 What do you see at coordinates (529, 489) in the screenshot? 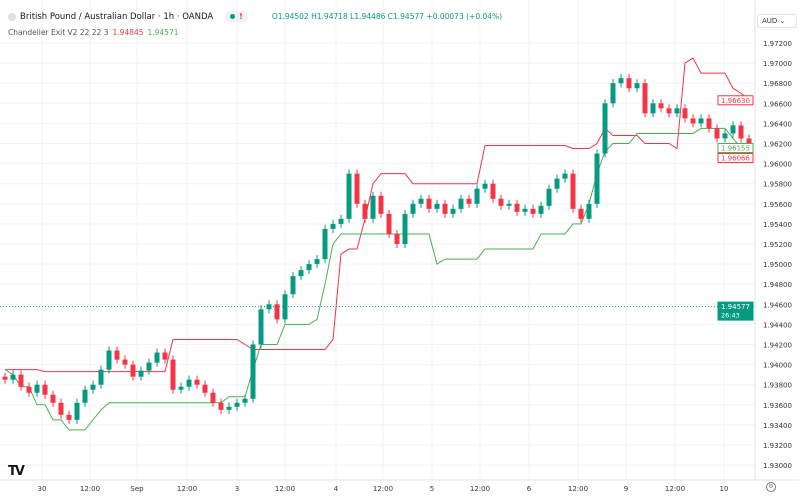
I see `time-tick-label: 6` at bounding box center [529, 489].